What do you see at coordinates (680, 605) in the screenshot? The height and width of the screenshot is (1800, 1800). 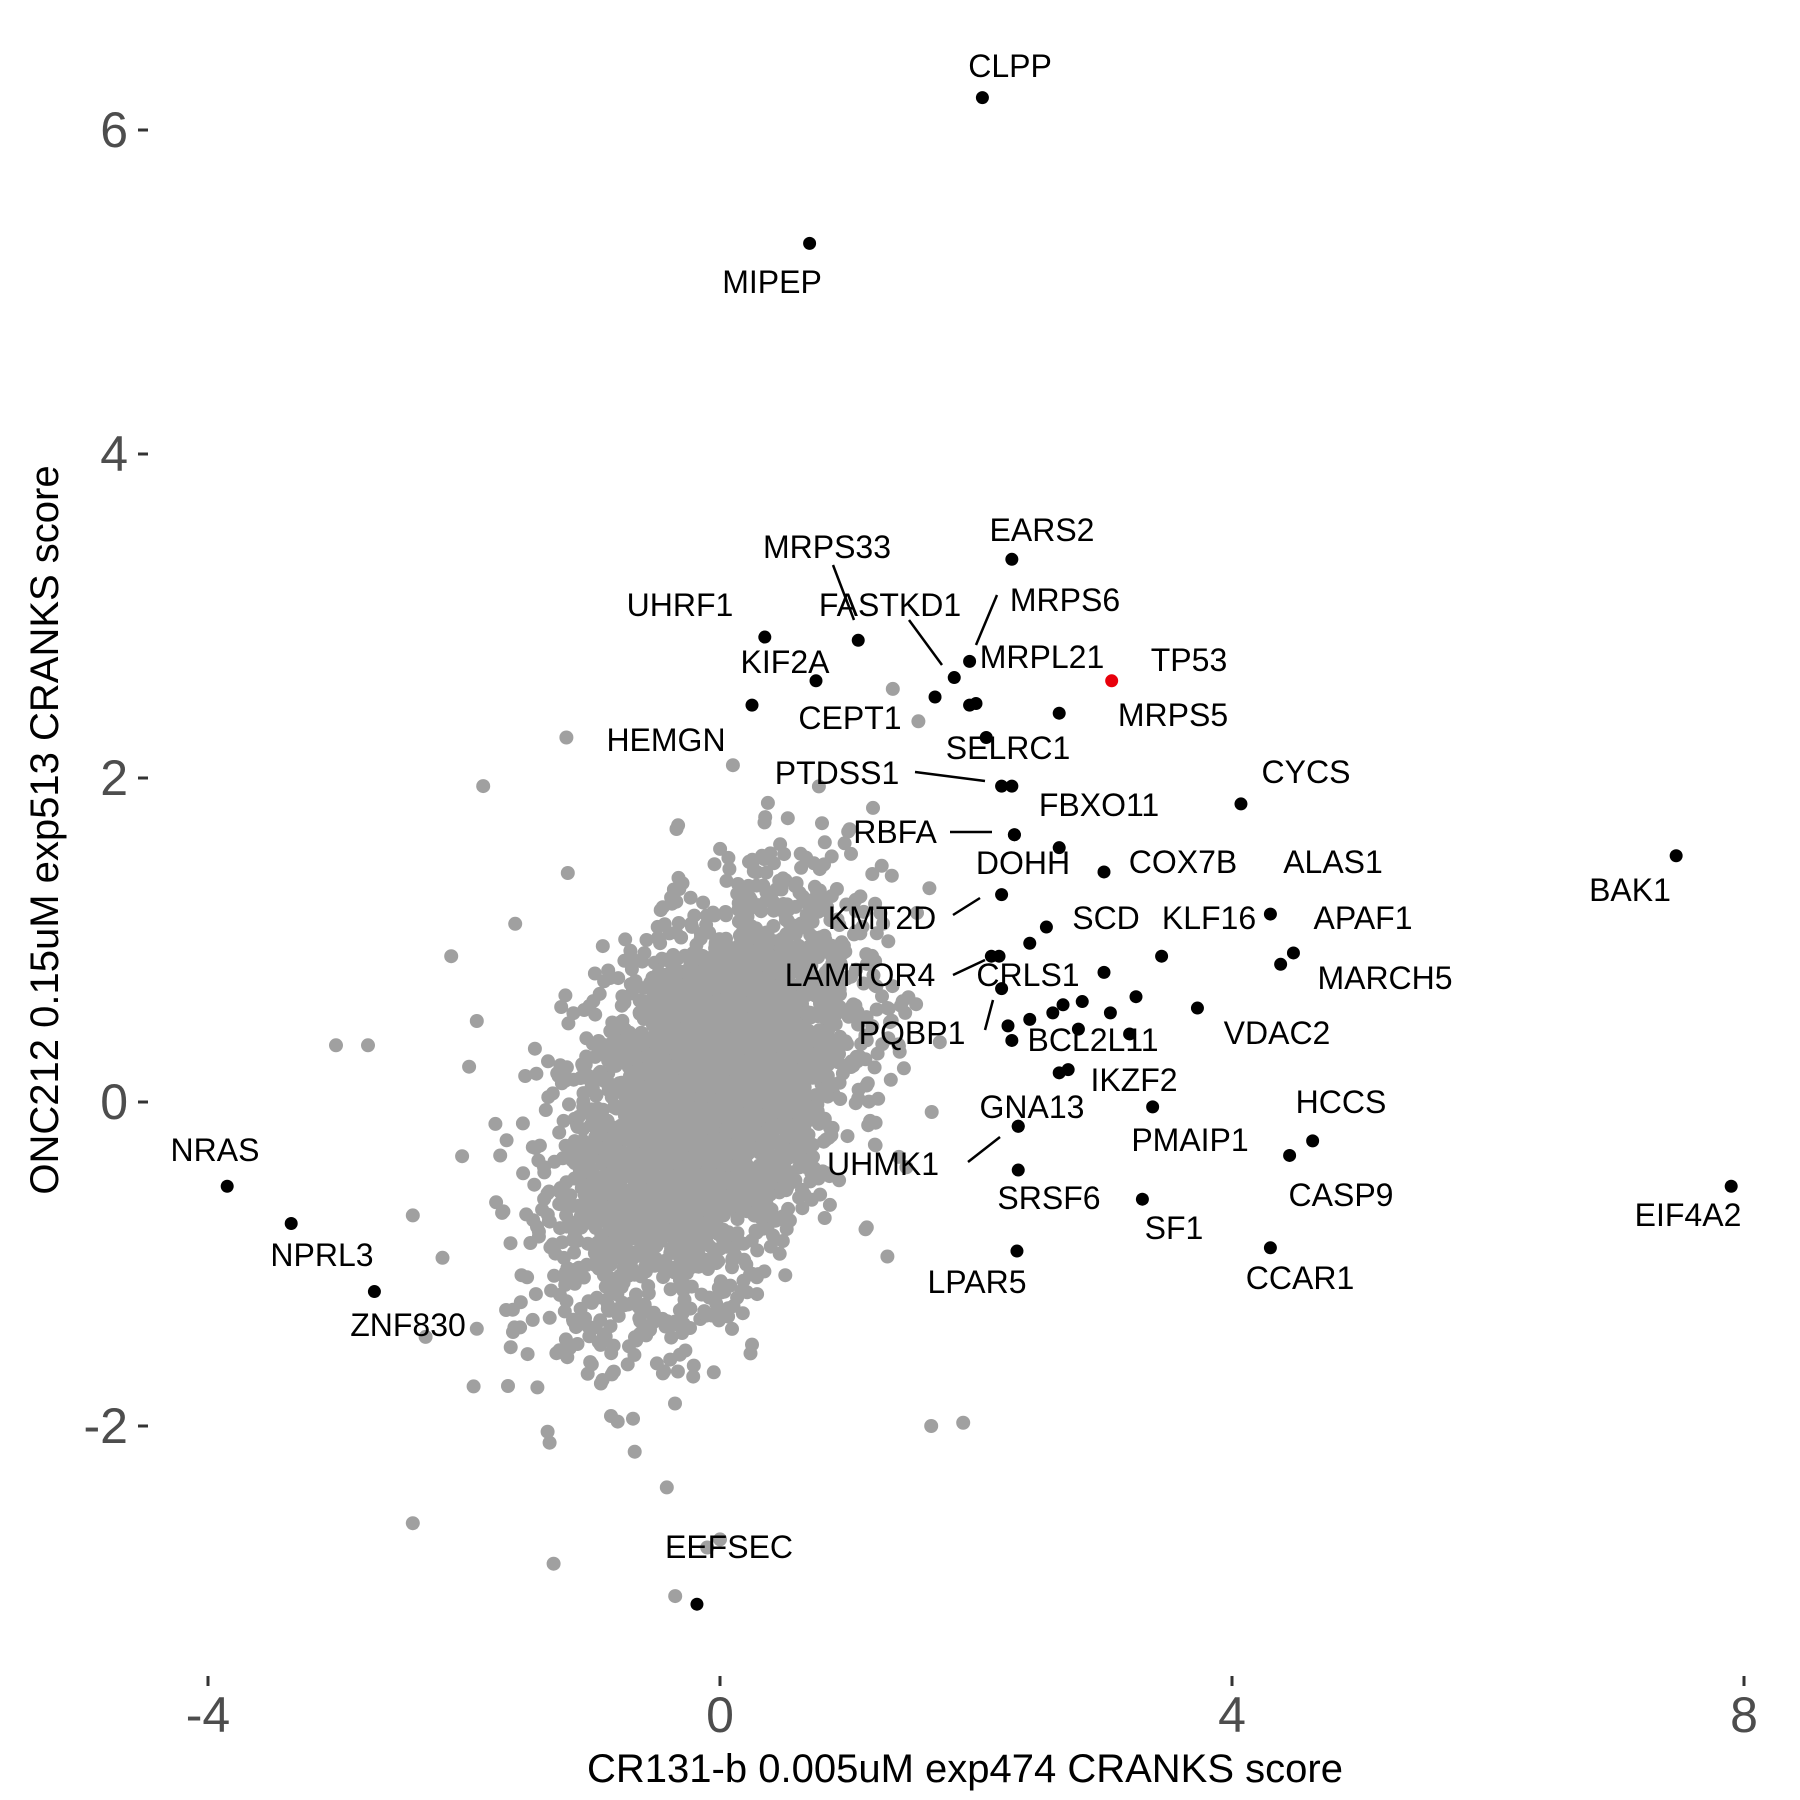 I see `gene-label-uhrf1: UHRF1` at bounding box center [680, 605].